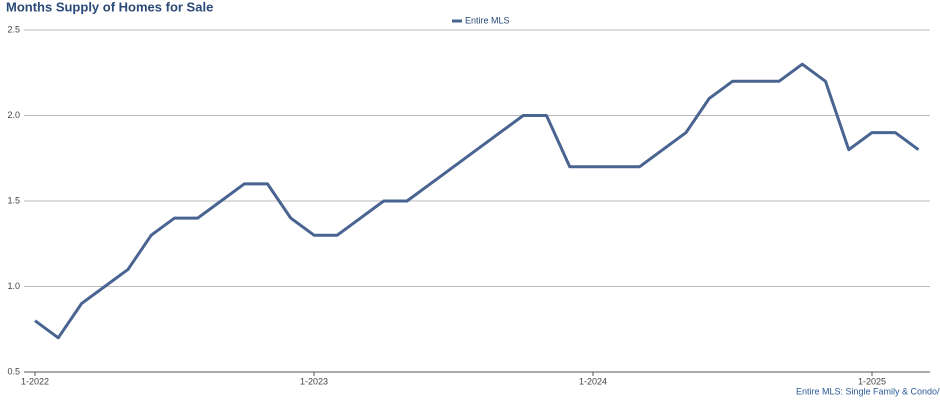  What do you see at coordinates (13, 200) in the screenshot?
I see `y-tick-label: 1.5` at bounding box center [13, 200].